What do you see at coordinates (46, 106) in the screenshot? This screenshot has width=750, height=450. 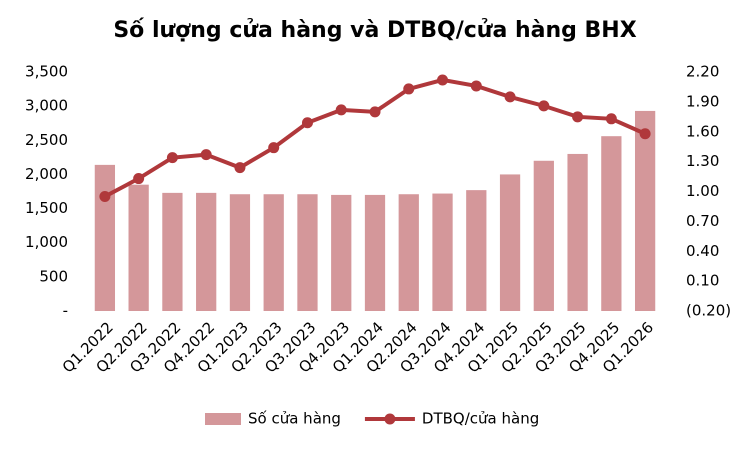 I see `y-tick-label: 3,000` at bounding box center [46, 106].